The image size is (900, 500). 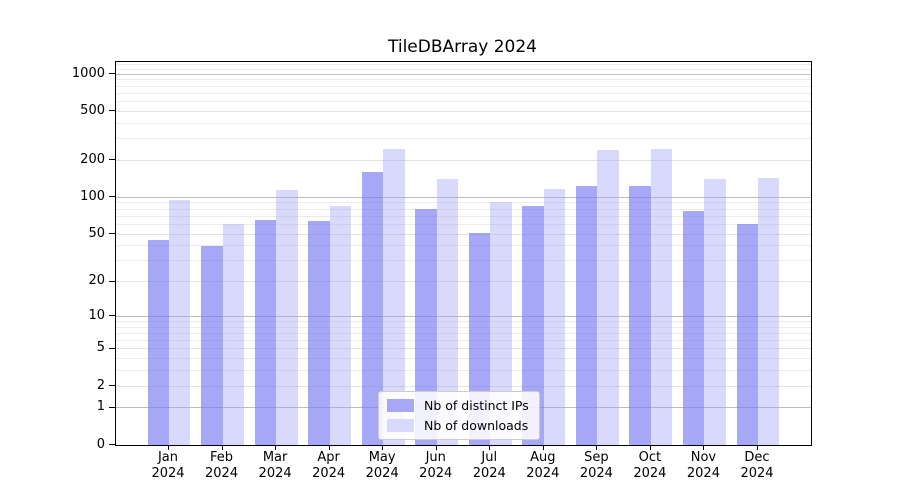 I want to click on x-tick-label: Aug 2024, so click(x=543, y=466).